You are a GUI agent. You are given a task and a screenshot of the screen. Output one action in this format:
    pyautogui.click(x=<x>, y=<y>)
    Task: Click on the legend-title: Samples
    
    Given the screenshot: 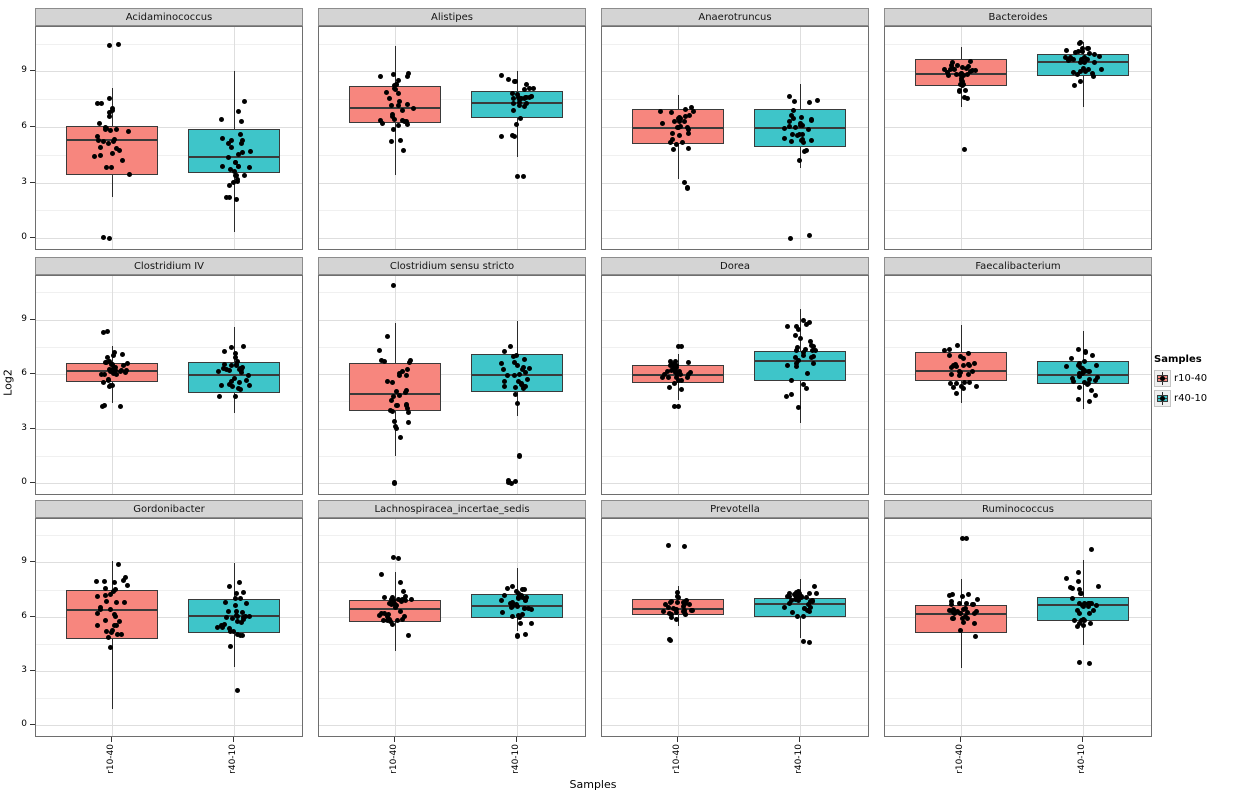 What is the action you would take?
    pyautogui.click(x=1178, y=359)
    